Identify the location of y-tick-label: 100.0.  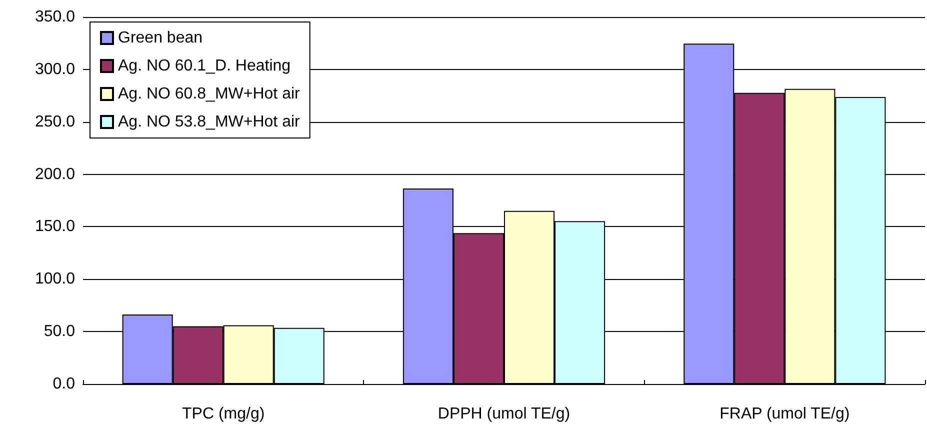
(55, 279).